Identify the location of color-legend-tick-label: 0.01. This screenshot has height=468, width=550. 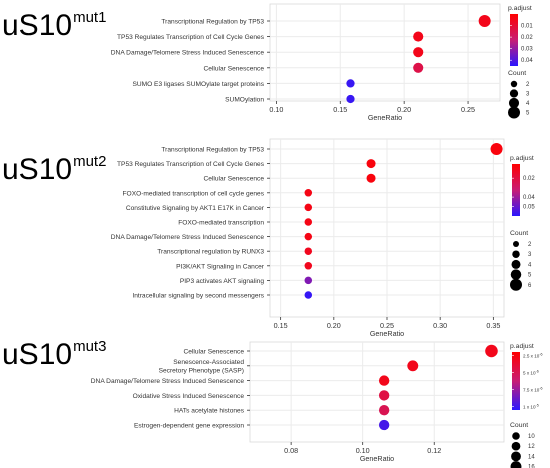
(527, 27).